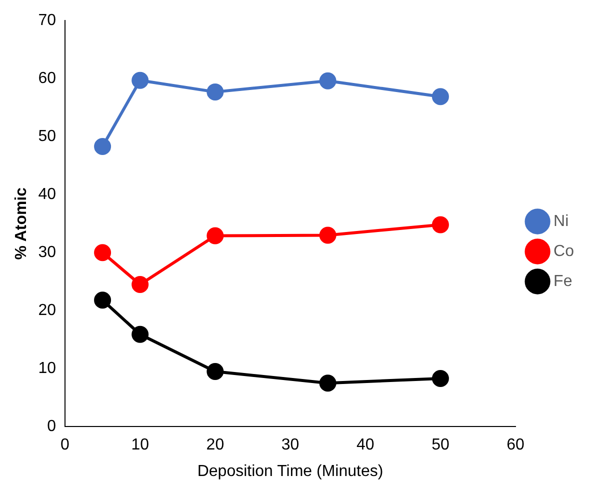 Image resolution: width=602 pixels, height=493 pixels. I want to click on y-axis-title: % Atomic, so click(21, 223).